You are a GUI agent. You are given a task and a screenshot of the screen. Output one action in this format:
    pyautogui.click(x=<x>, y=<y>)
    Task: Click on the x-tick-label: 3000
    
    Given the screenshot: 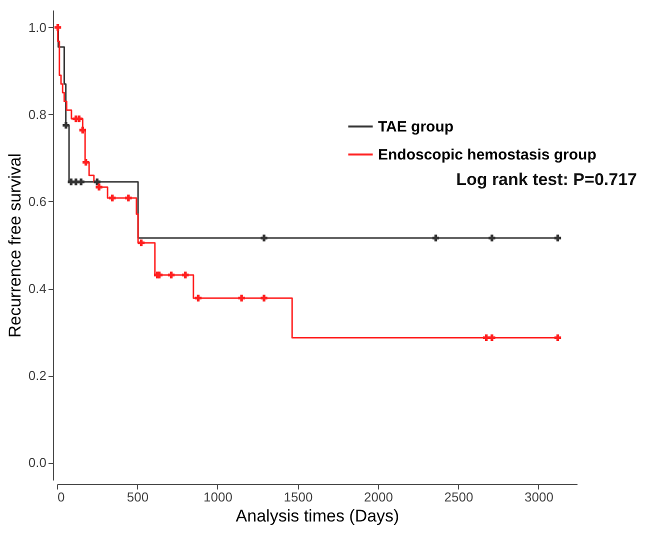 What is the action you would take?
    pyautogui.click(x=539, y=497)
    